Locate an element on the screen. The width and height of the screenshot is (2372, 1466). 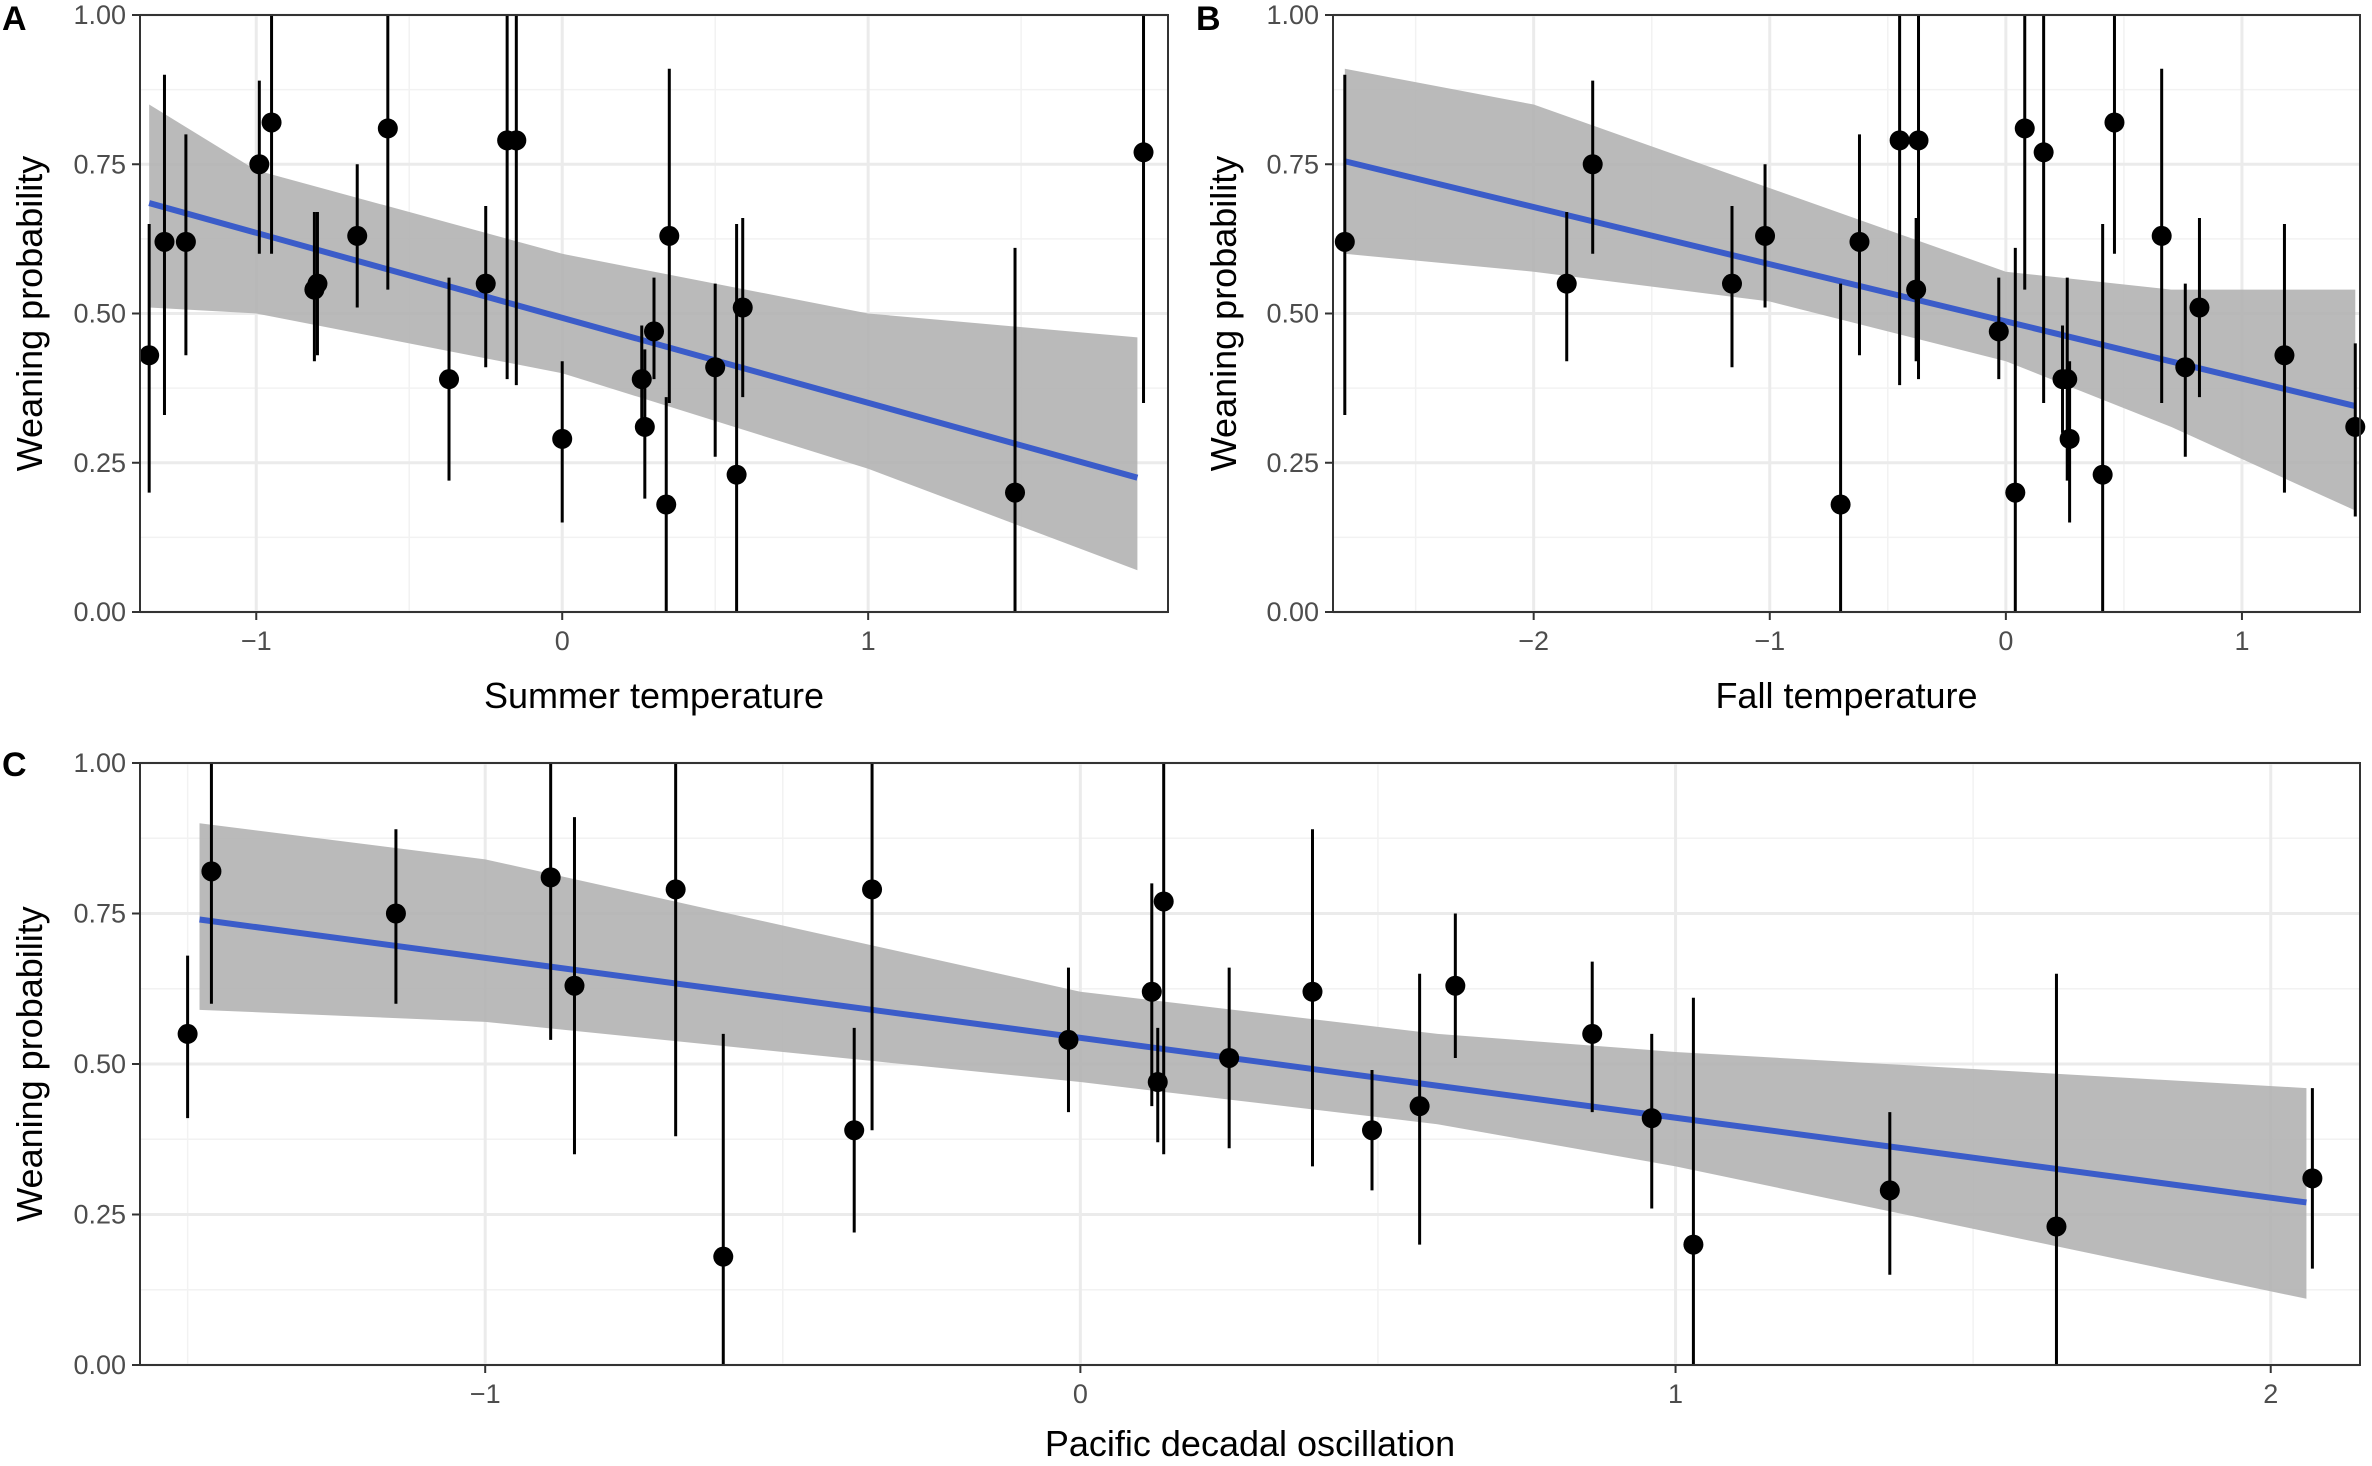
x-axis-title: Fall temperature is located at coordinates (1846, 695).